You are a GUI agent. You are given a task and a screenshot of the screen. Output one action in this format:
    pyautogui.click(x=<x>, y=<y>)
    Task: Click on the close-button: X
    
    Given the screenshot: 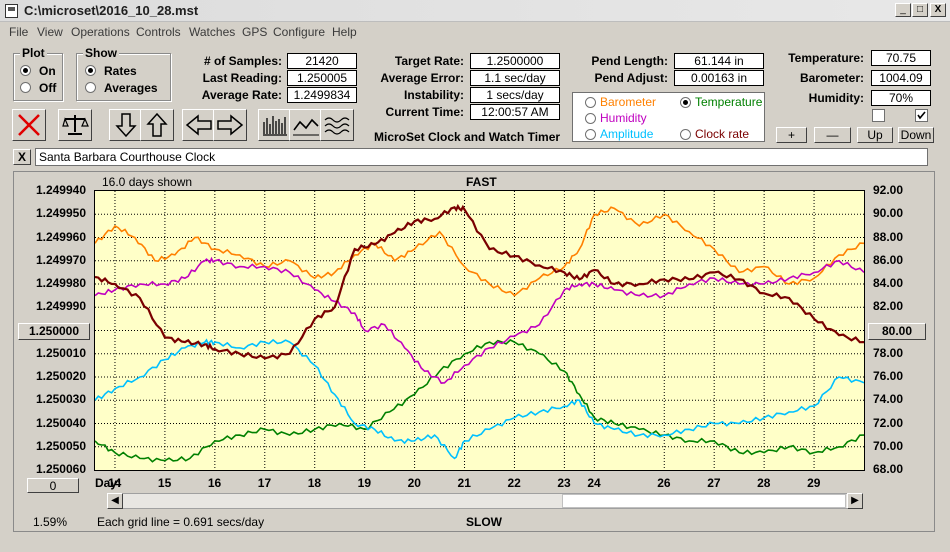 What is the action you would take?
    pyautogui.click(x=938, y=10)
    